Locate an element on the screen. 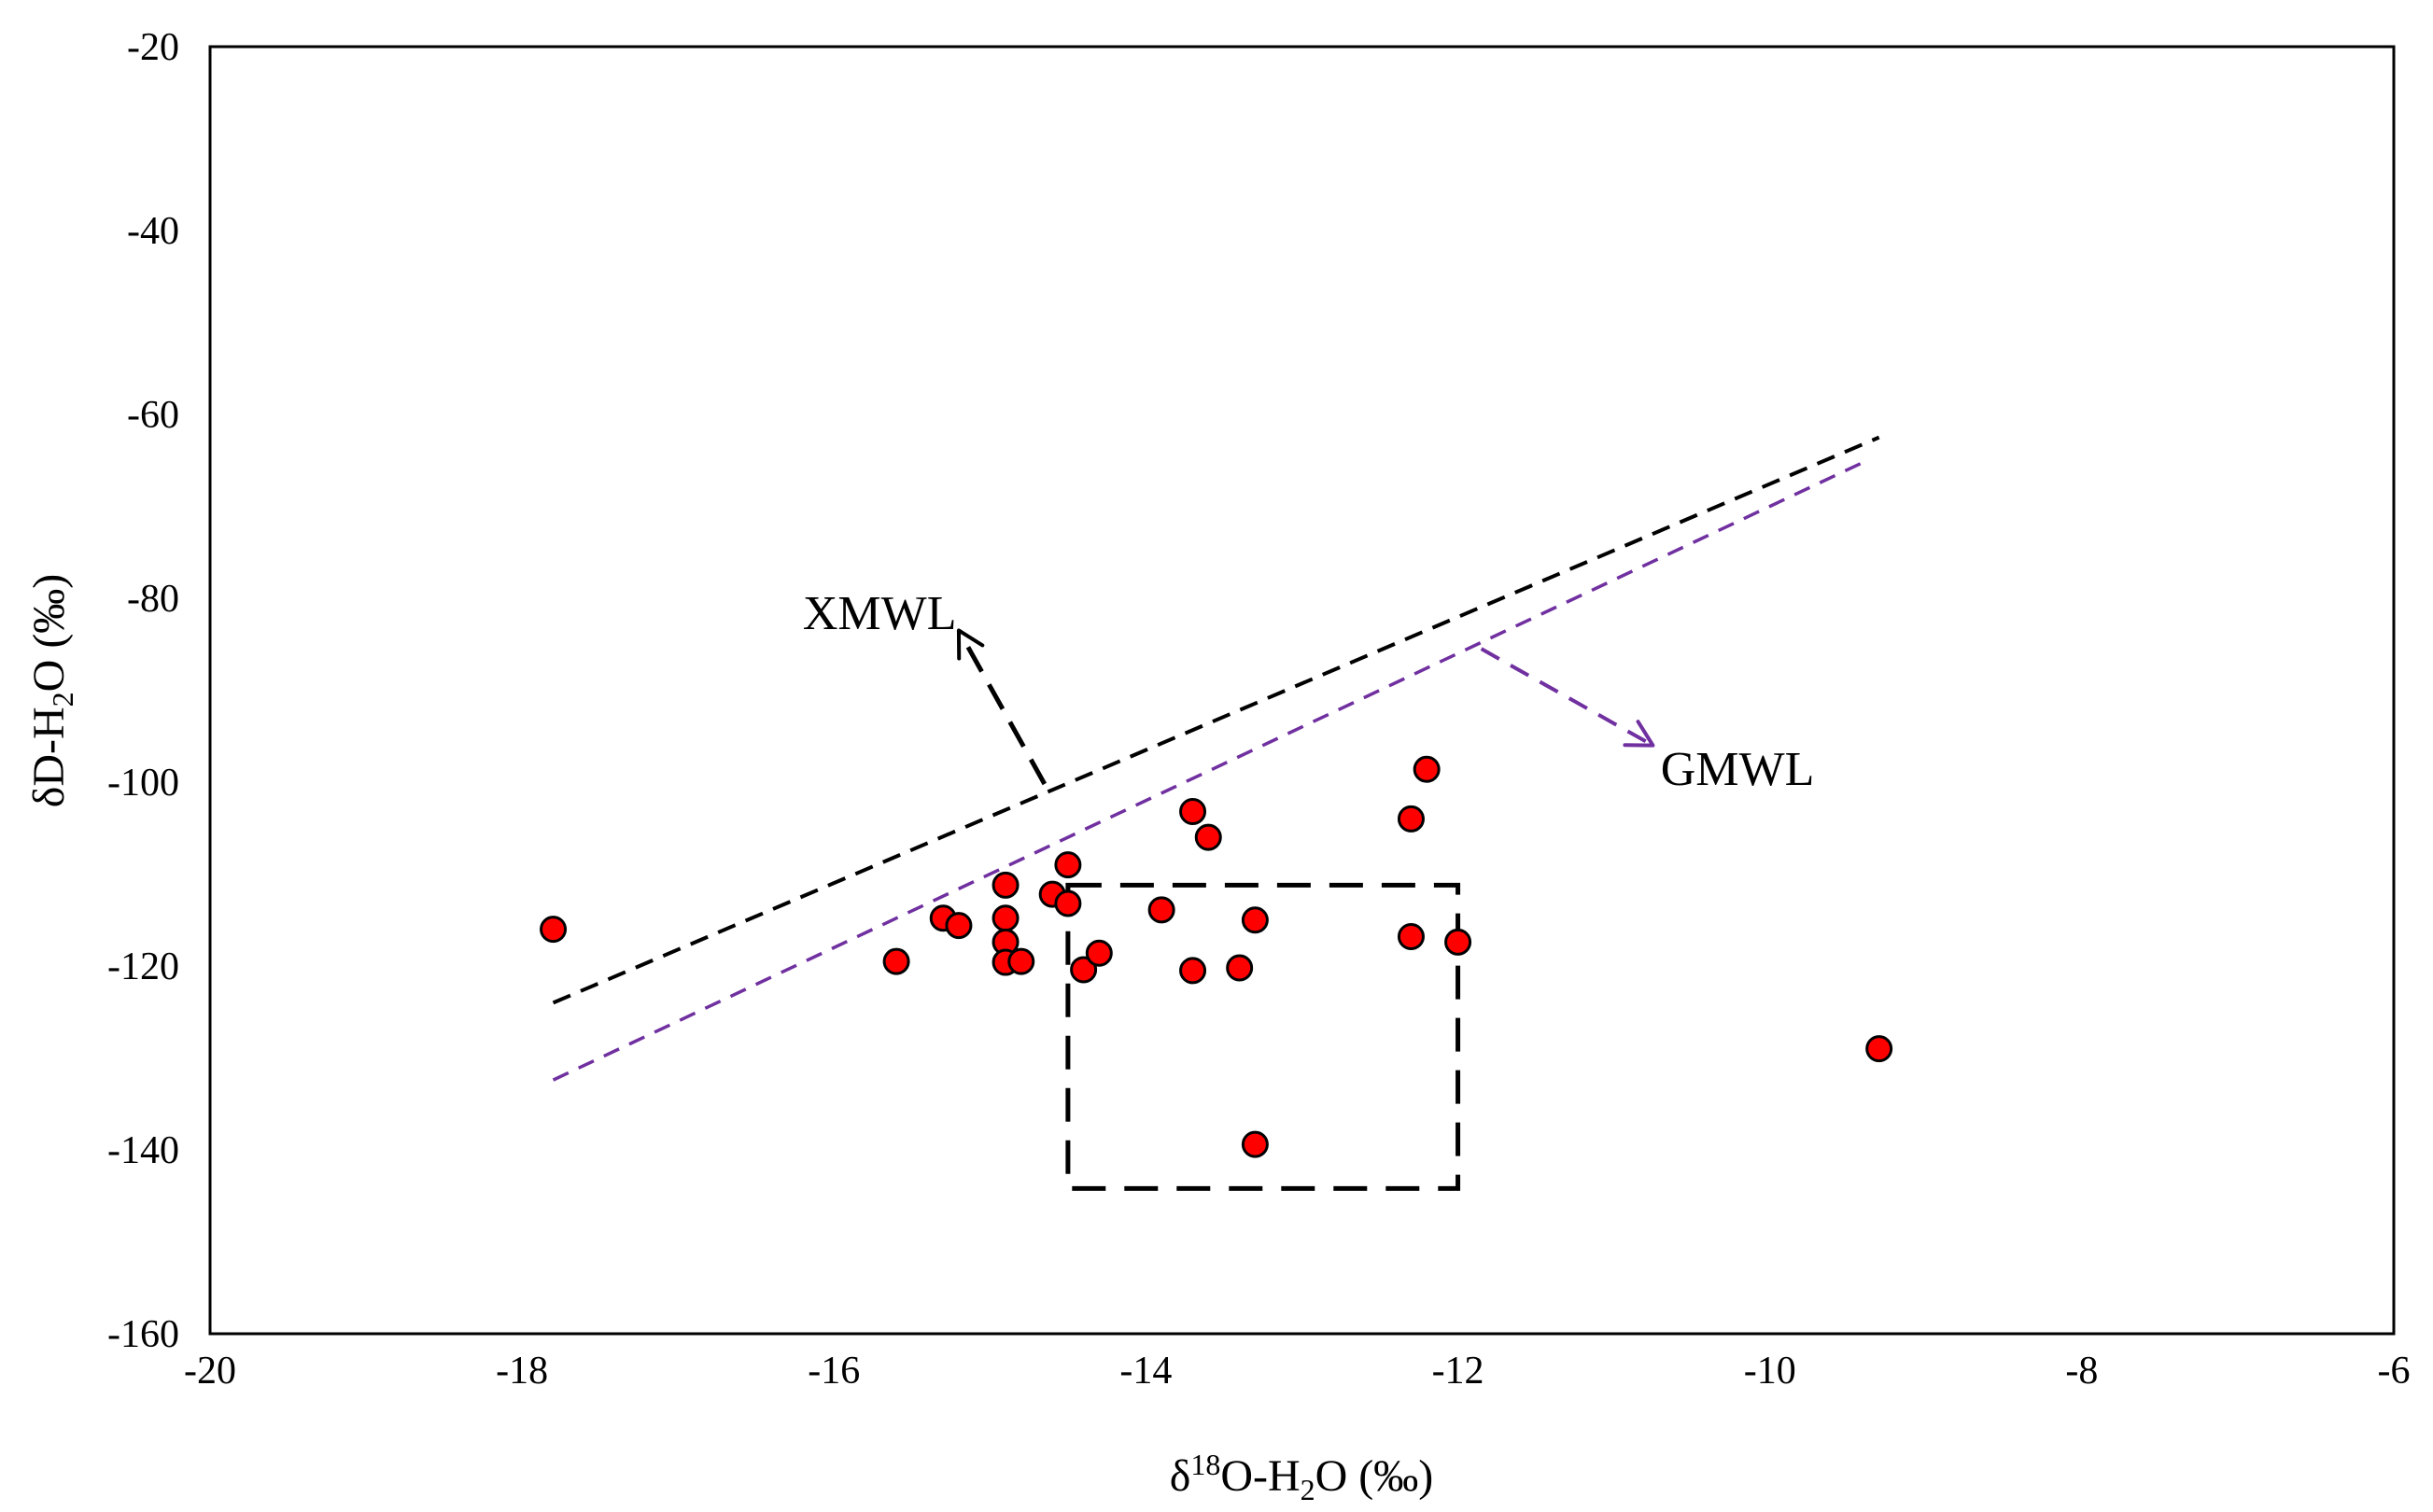  x-tick-label: -10 is located at coordinates (1770, 1371).